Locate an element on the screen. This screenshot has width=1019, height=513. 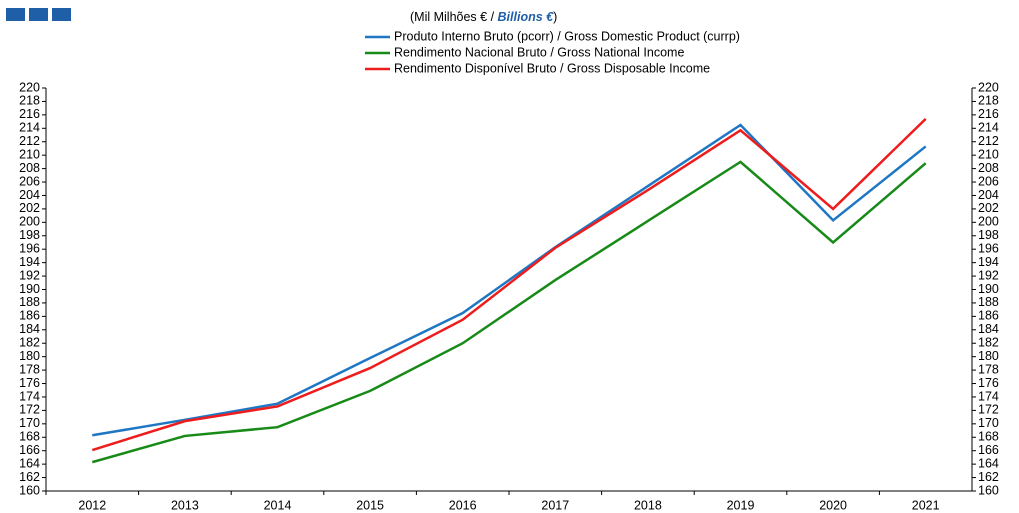
y-tick-label: 218 is located at coordinates (29, 101).